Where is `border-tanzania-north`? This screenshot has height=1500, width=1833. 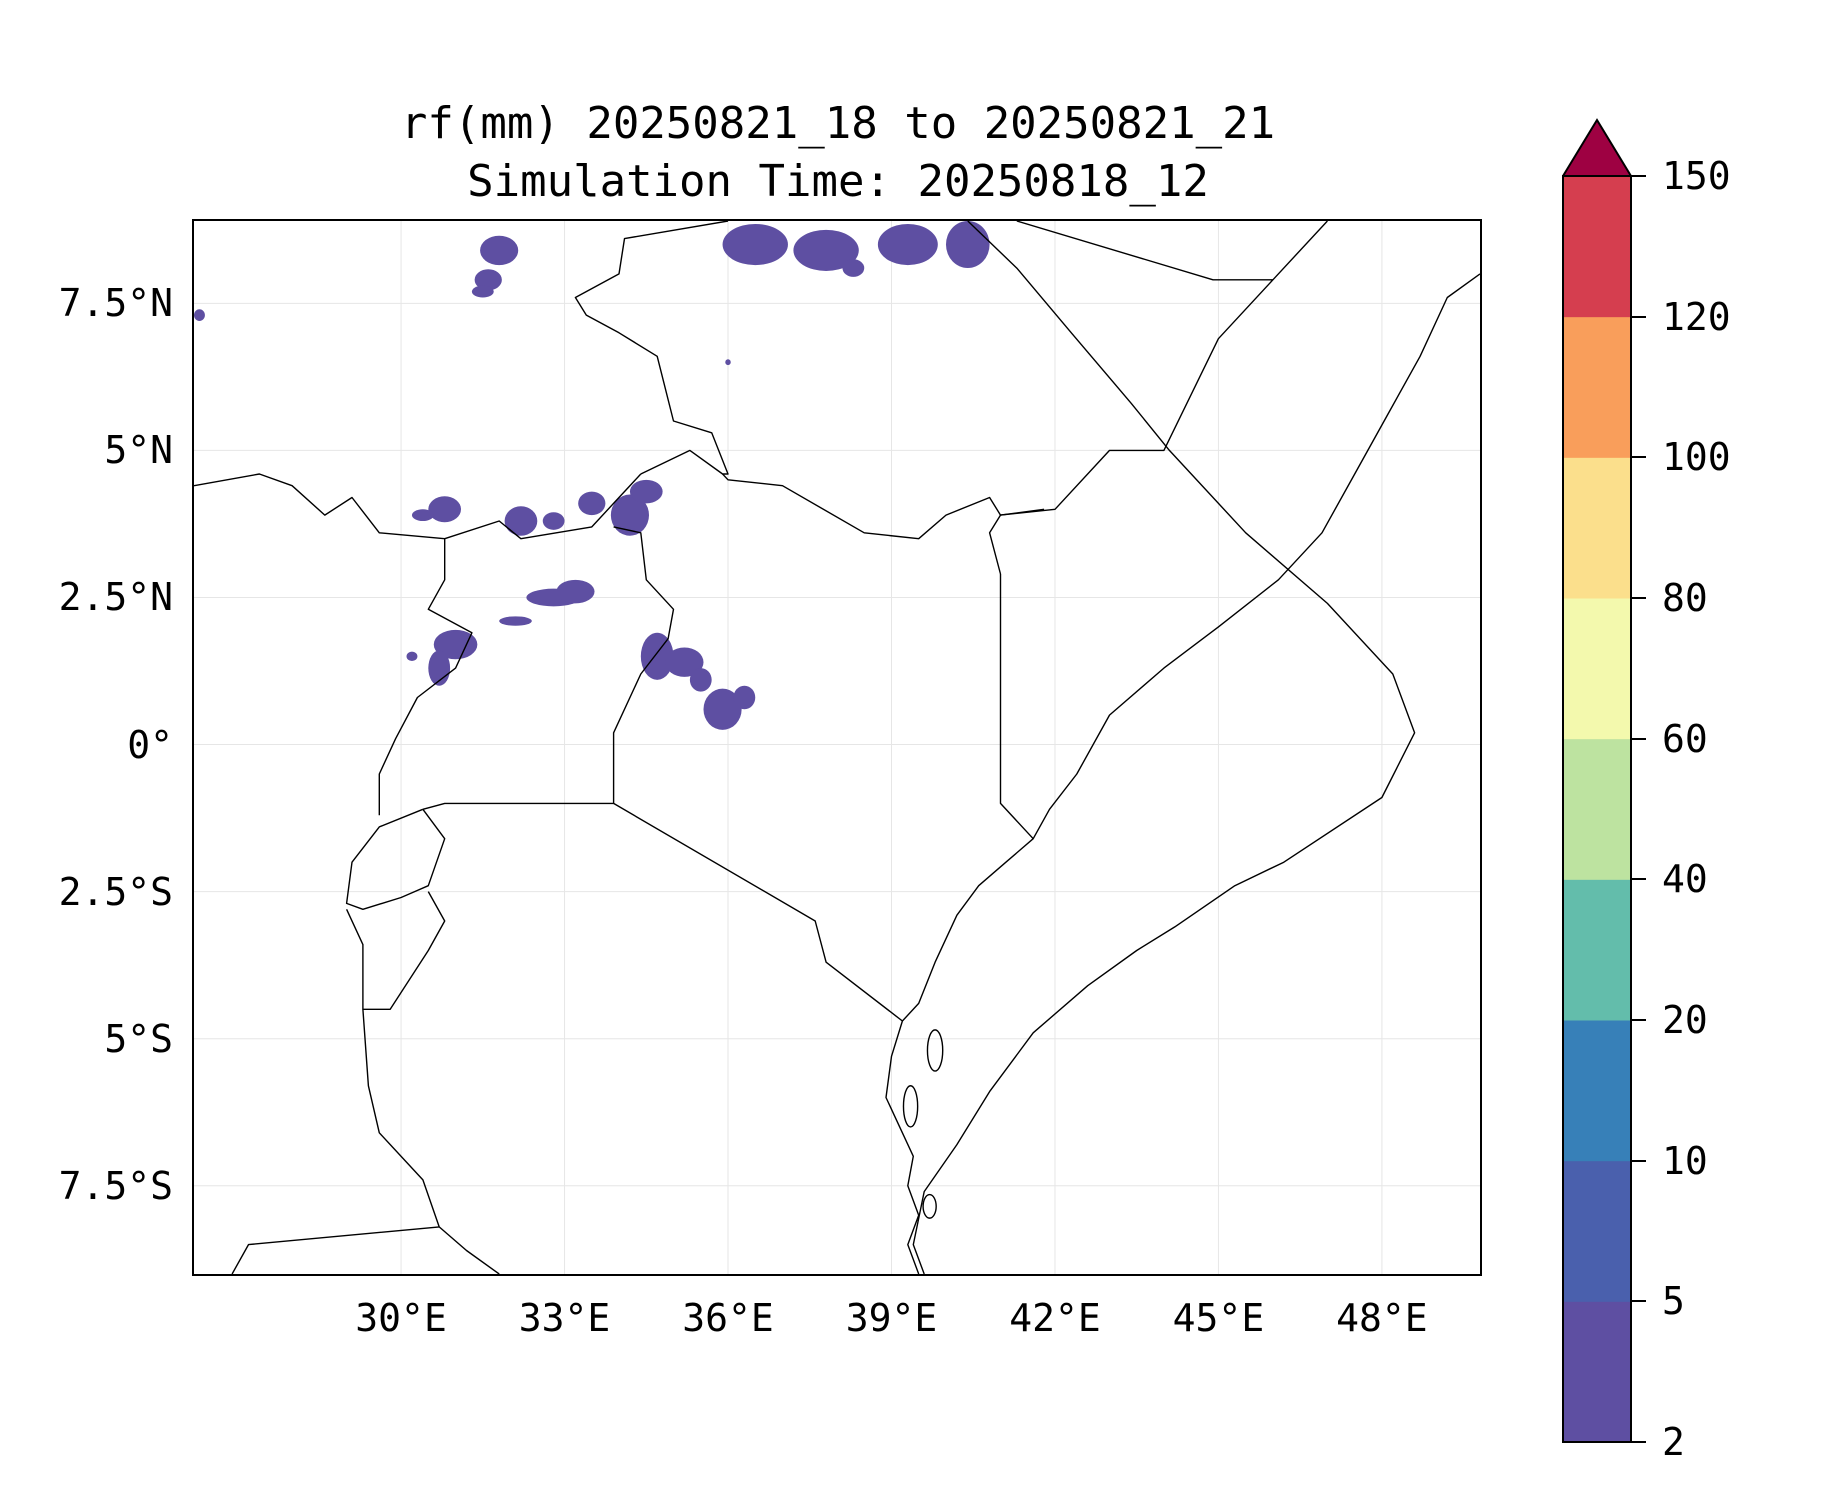 border-tanzania-north is located at coordinates (518, 806).